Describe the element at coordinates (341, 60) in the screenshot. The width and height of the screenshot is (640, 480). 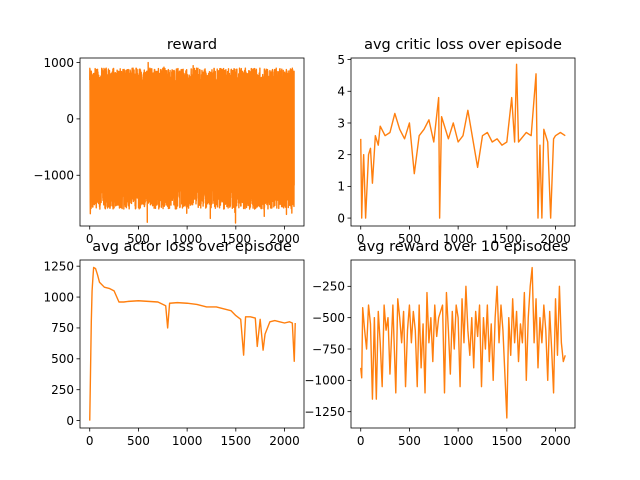
I see `y-tick-label: 5` at that location.